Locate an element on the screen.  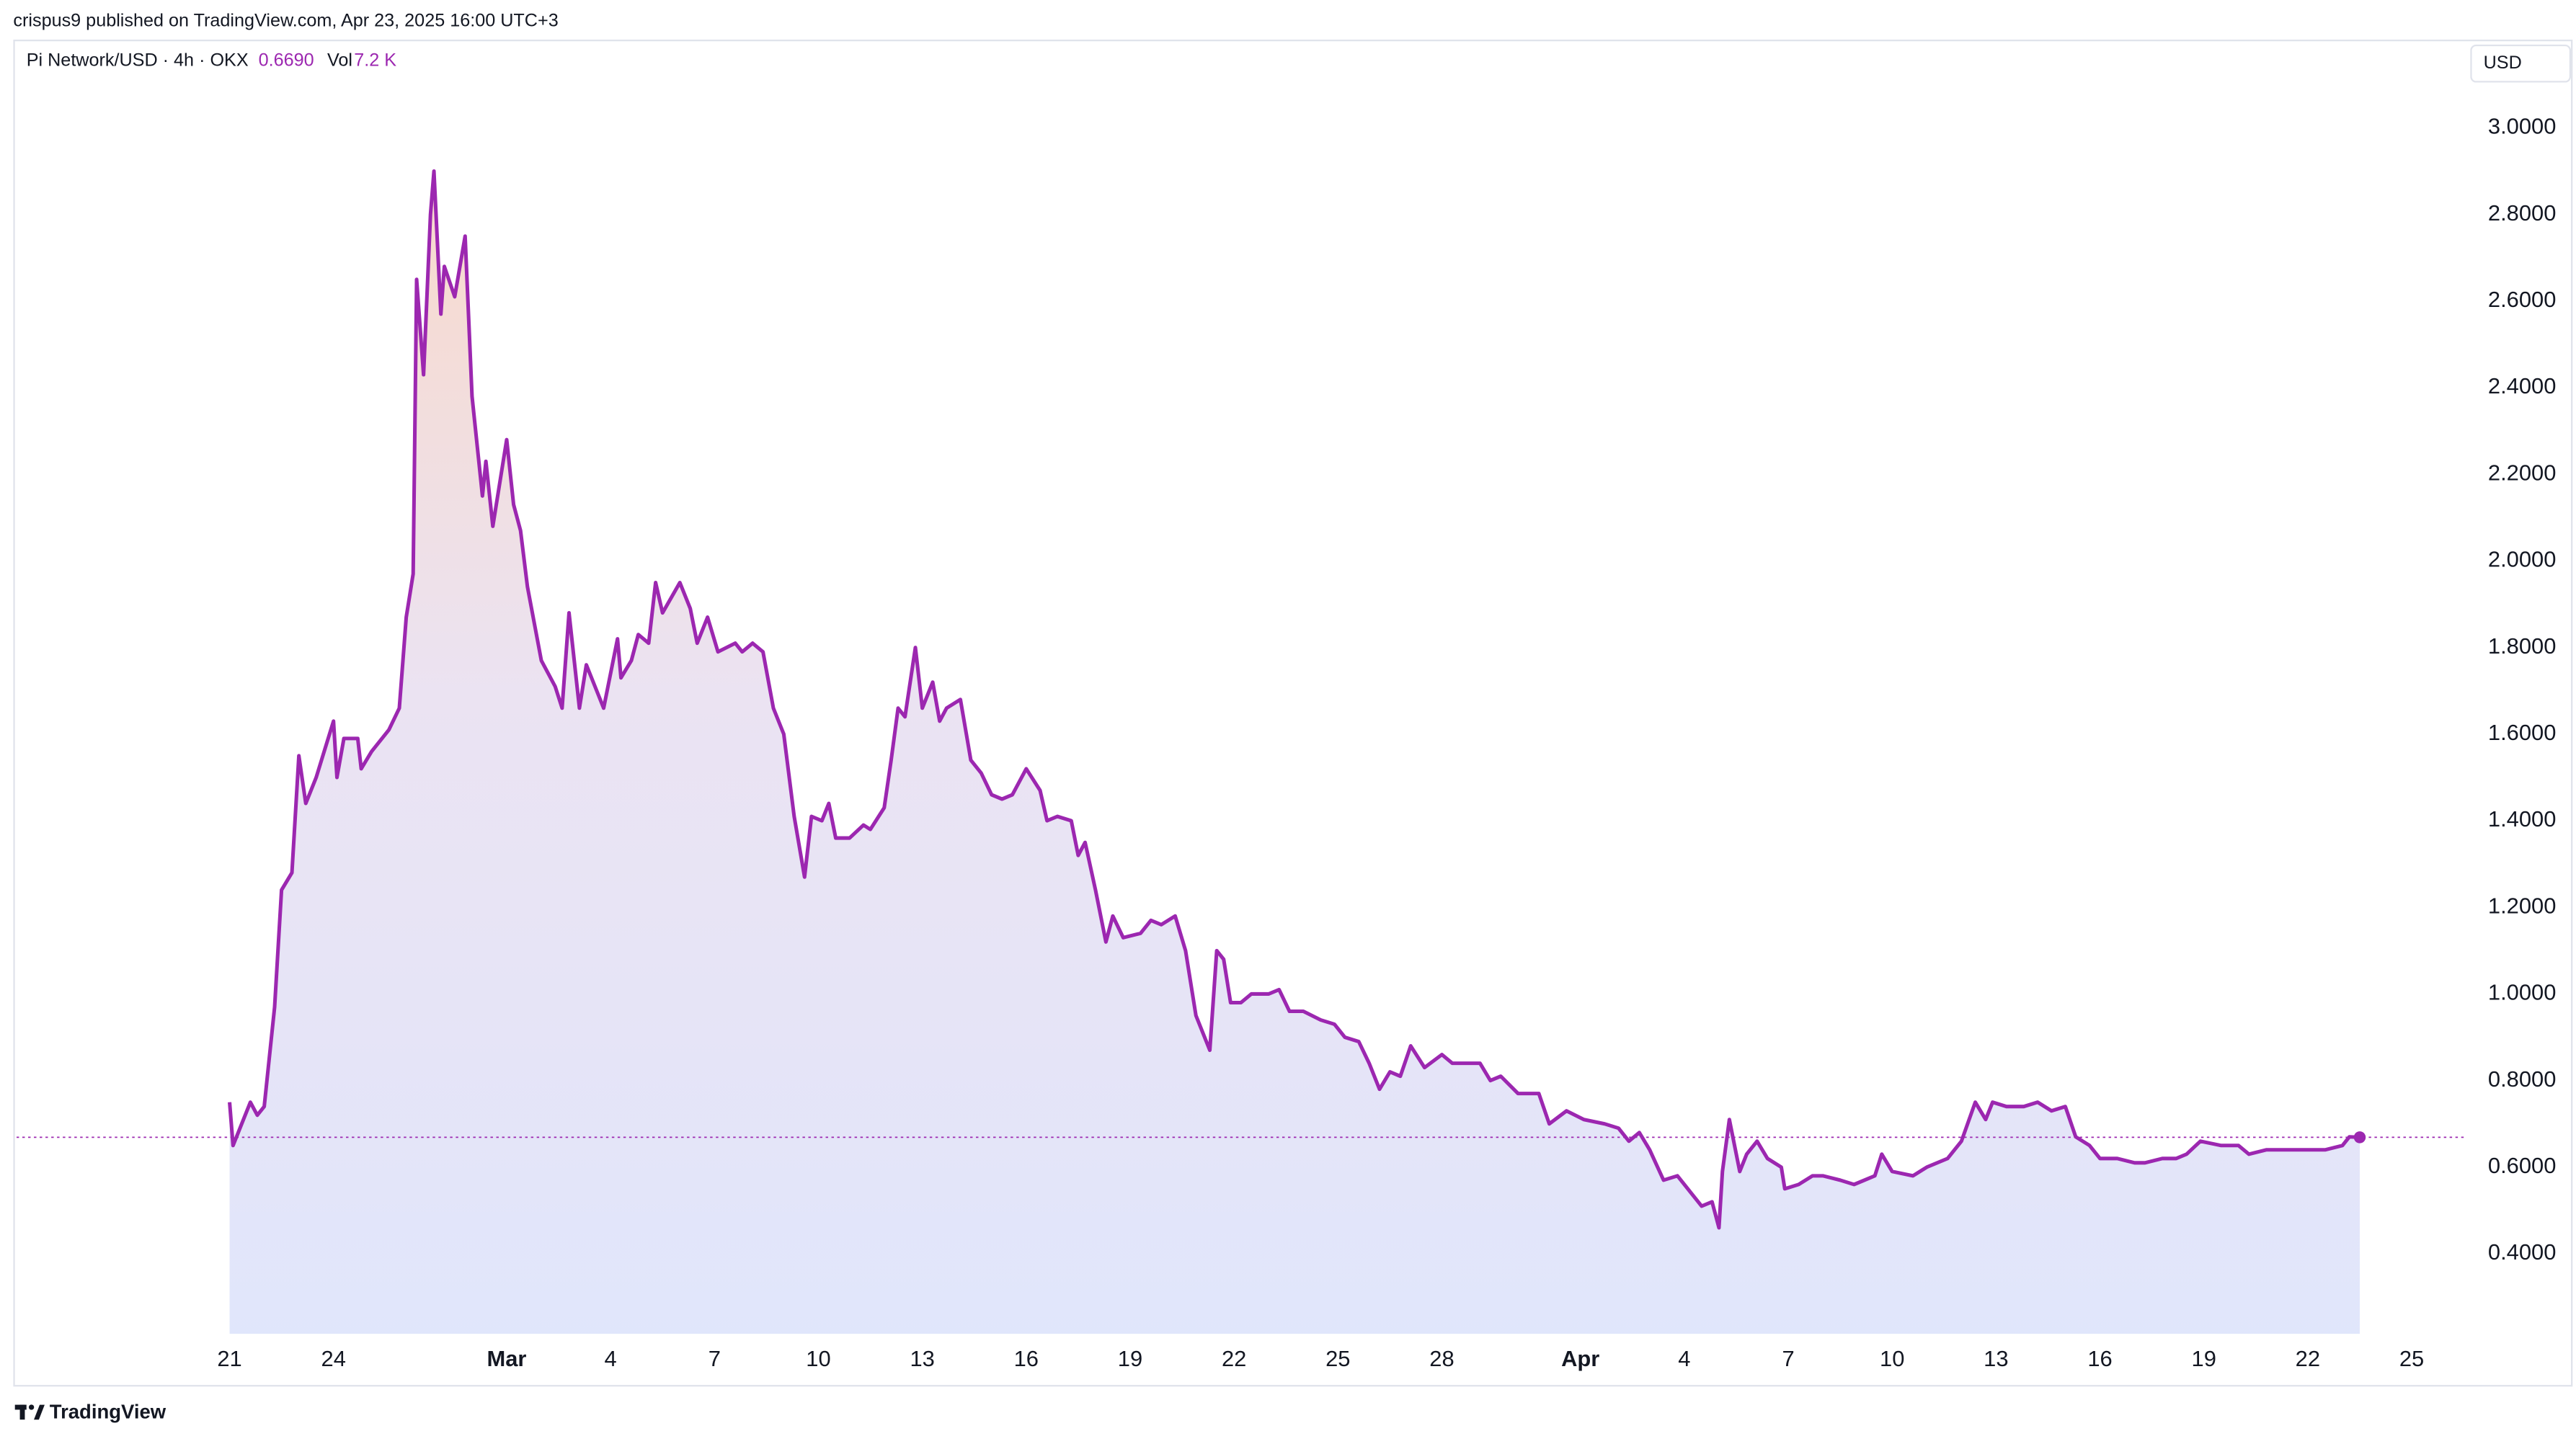
price-label: 0.6690 is located at coordinates (286, 60).